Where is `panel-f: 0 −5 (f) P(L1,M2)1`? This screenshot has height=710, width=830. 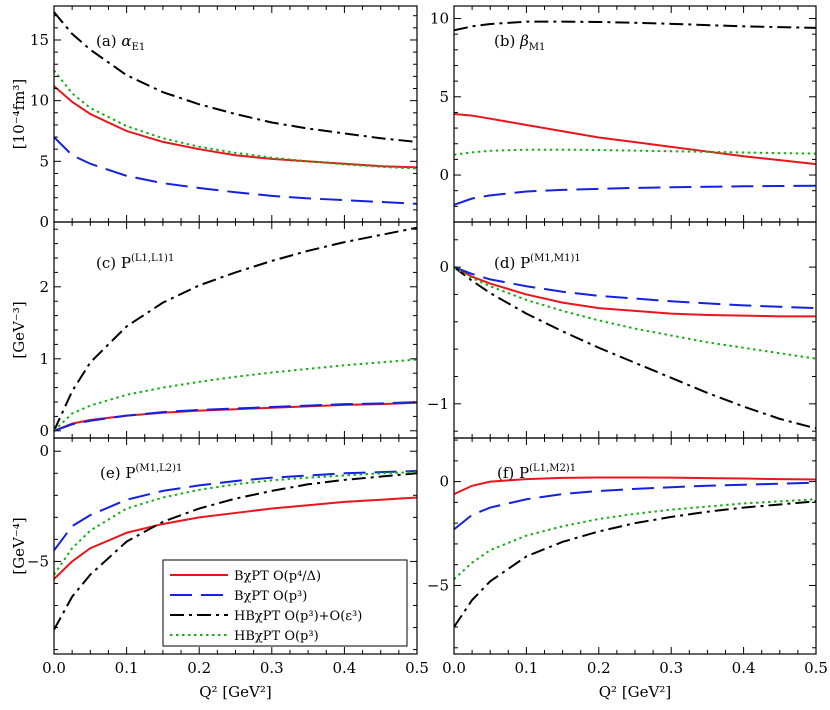 panel-f: 0 −5 (f) P(L1,M2)1 is located at coordinates (622, 546).